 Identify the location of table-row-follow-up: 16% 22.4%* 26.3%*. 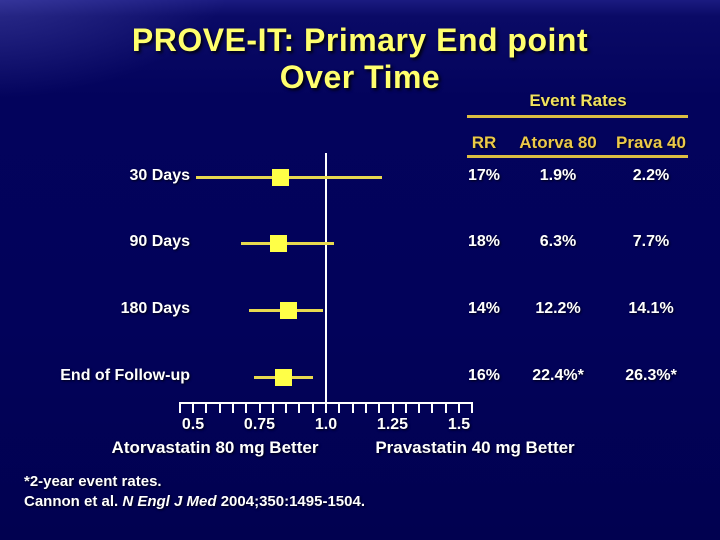
(577, 376).